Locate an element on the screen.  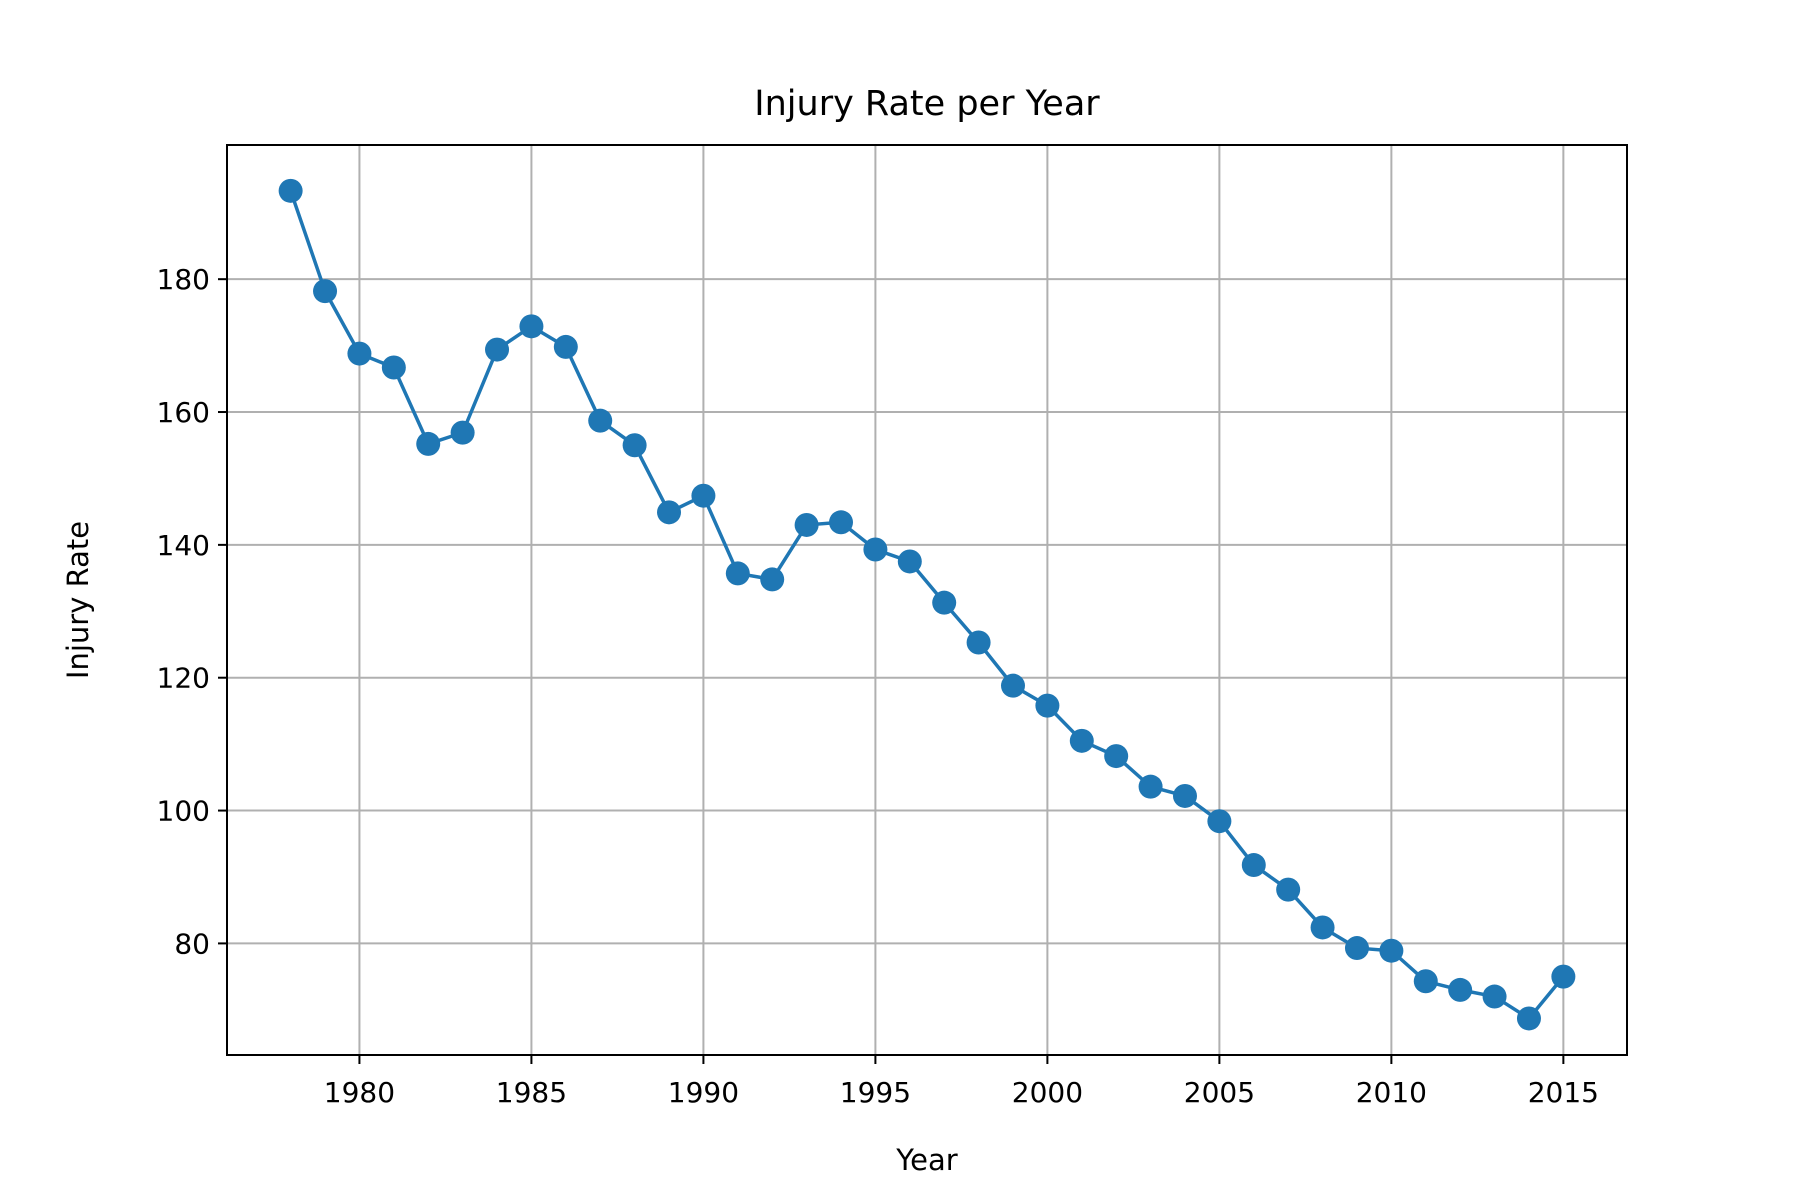
x-tick-label: 2015 is located at coordinates (1563, 1092).